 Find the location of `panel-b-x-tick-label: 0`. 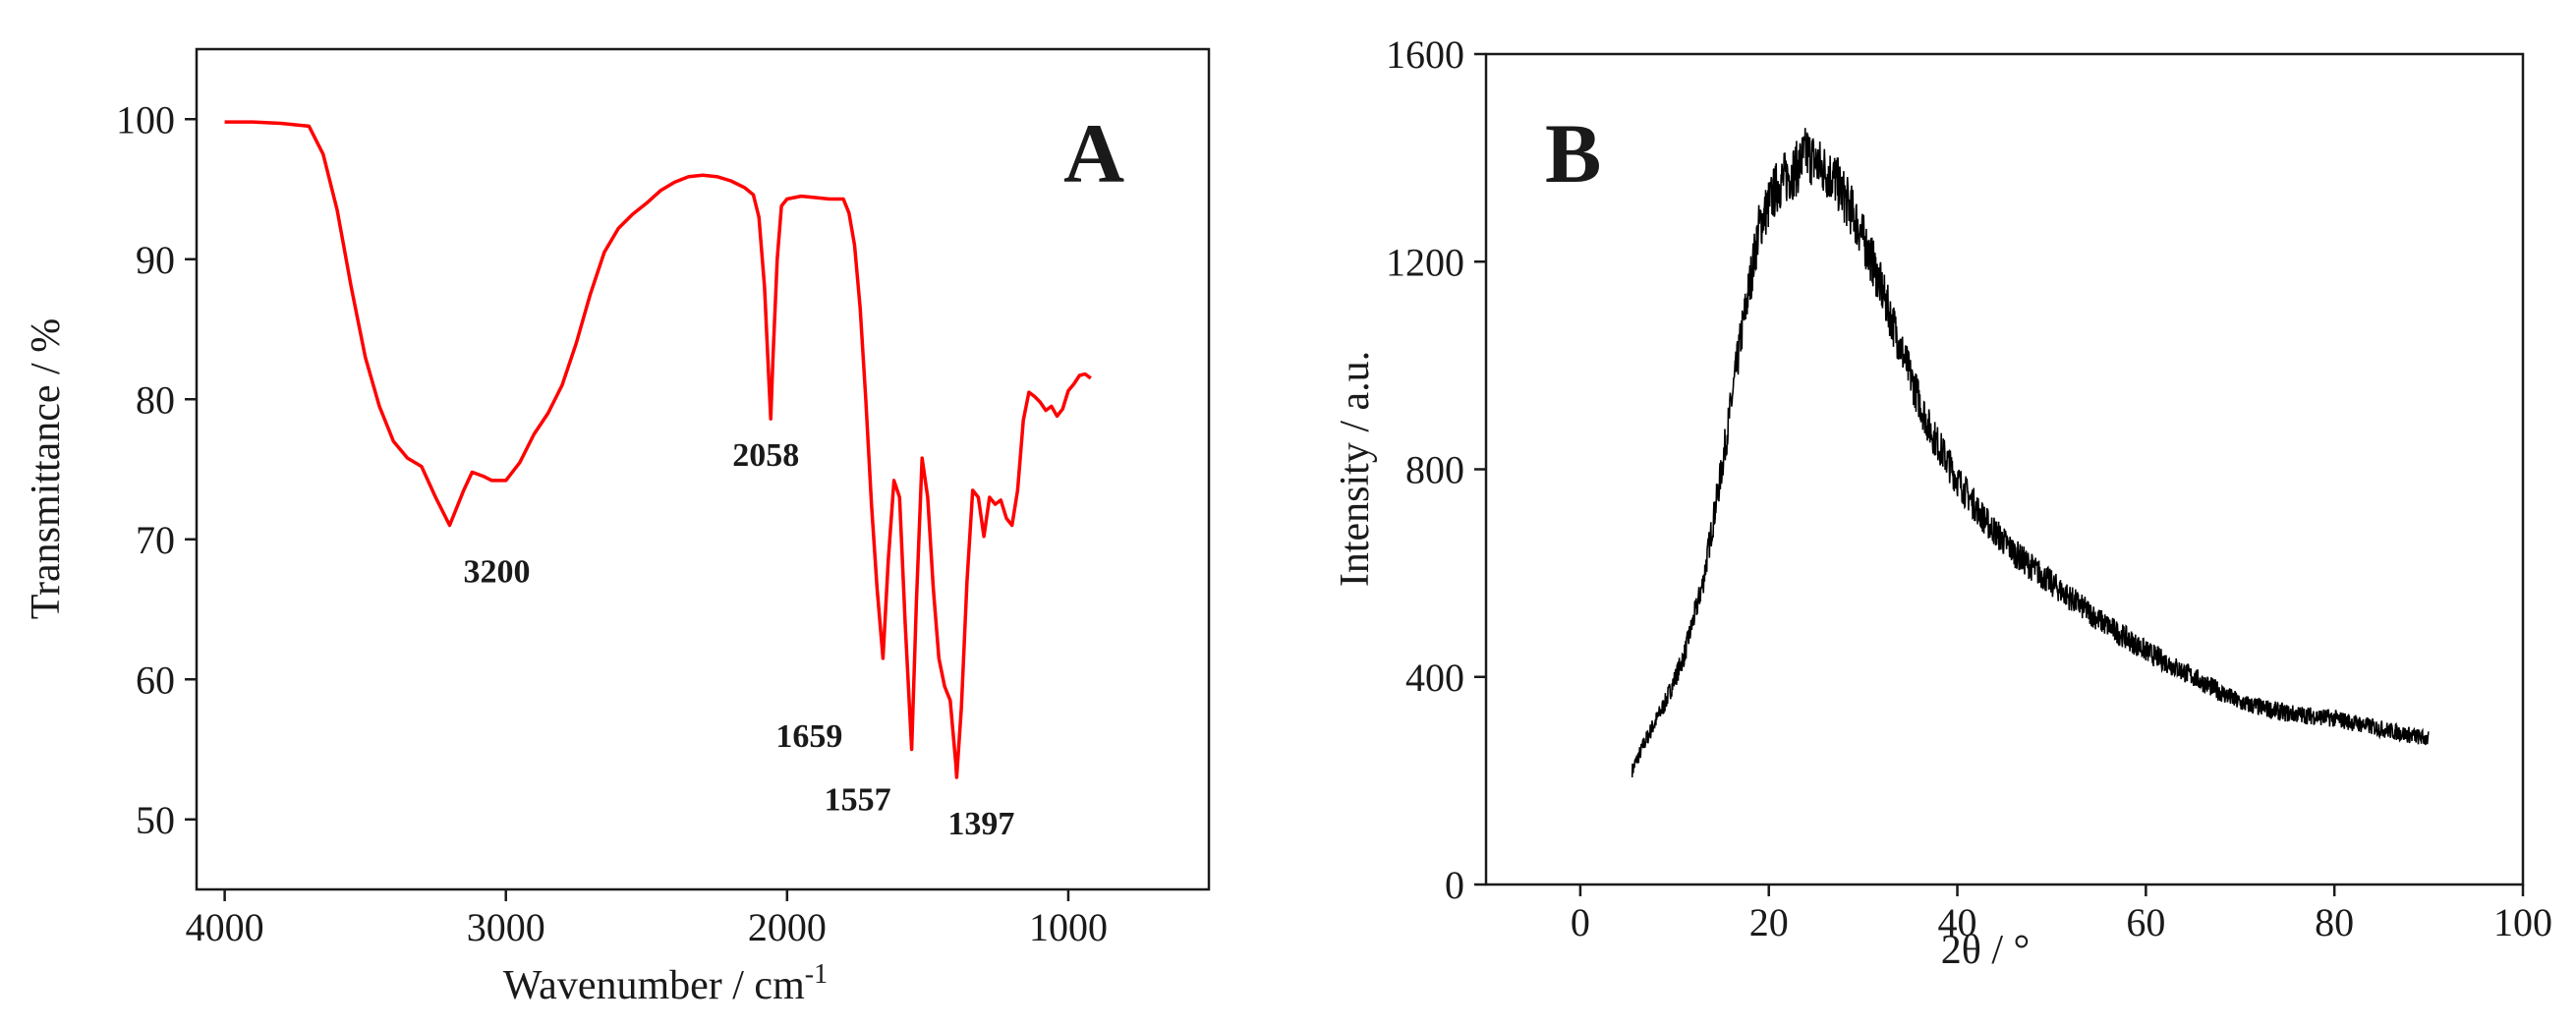

panel-b-x-tick-label: 0 is located at coordinates (1581, 922).